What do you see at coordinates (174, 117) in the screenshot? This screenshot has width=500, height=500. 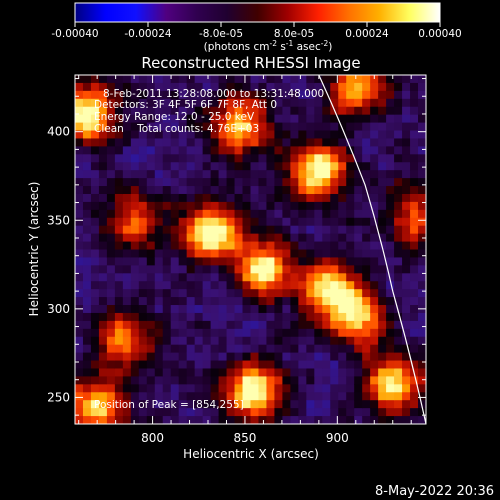 I see `annotation-energy-range: Energy Range: 12.0 - 25.0 keV` at bounding box center [174, 117].